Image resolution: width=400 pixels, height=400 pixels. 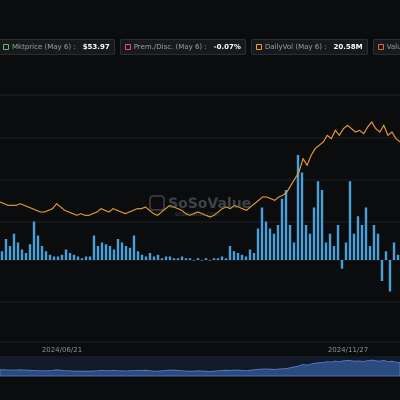 I want to click on watermark: SoSoValue sosovalue.com, so click(x=200, y=206).